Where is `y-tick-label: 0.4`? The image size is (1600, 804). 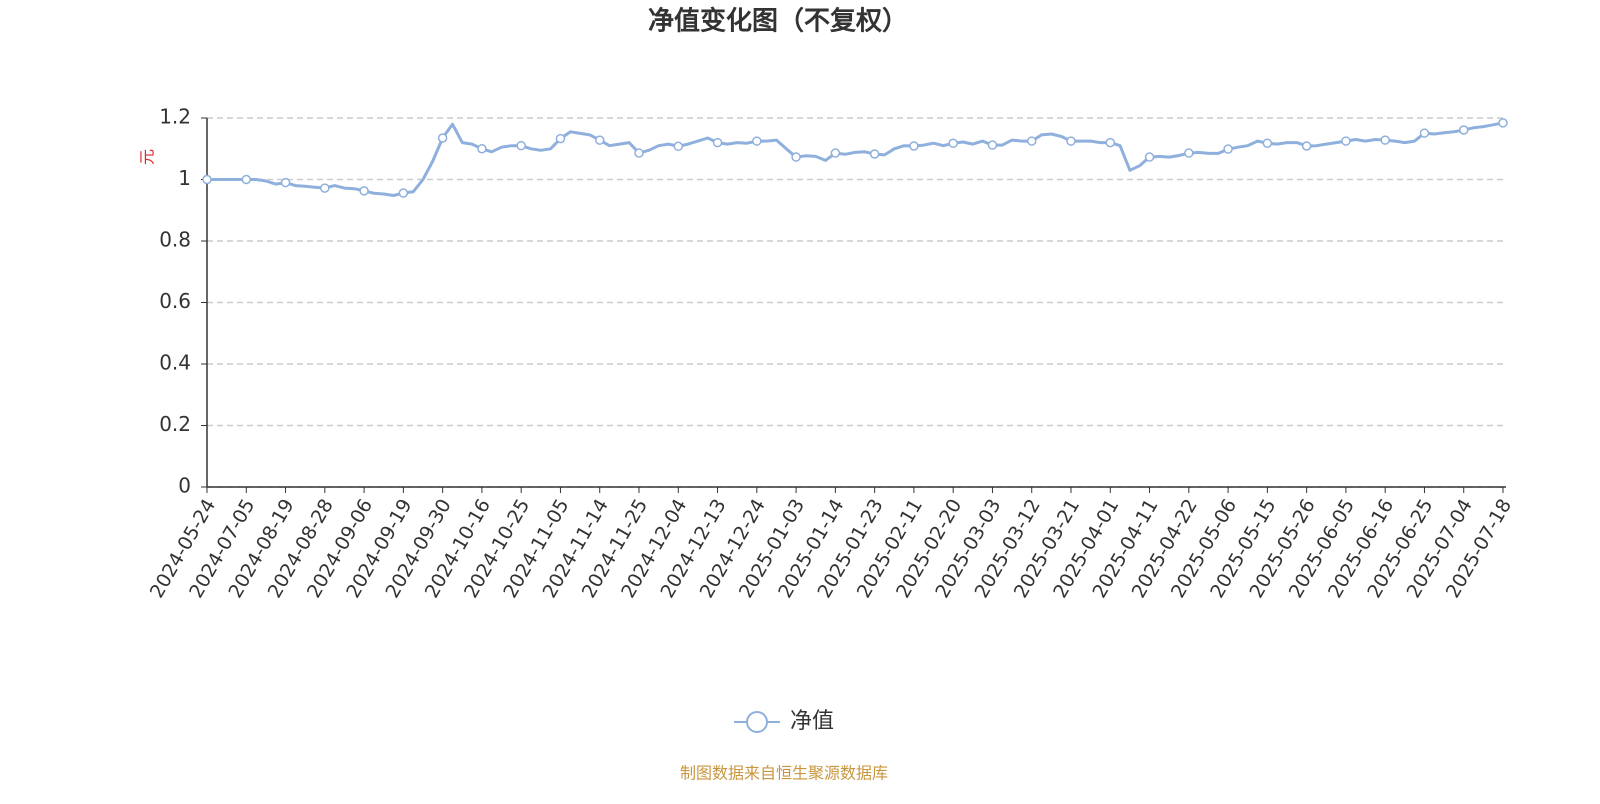 y-tick-label: 0.4 is located at coordinates (175, 363).